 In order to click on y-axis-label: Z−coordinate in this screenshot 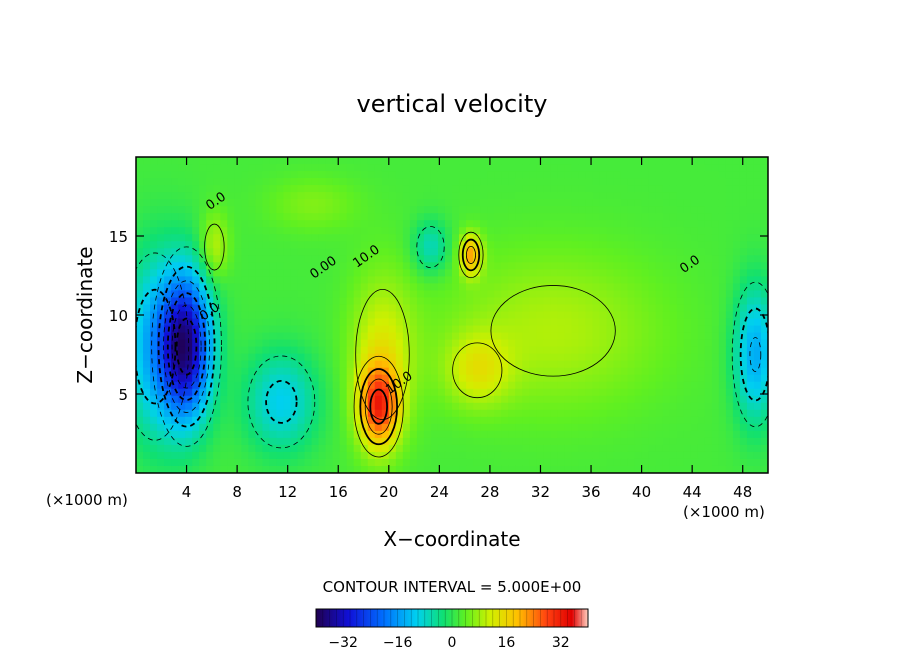, I will do `click(85, 314)`.